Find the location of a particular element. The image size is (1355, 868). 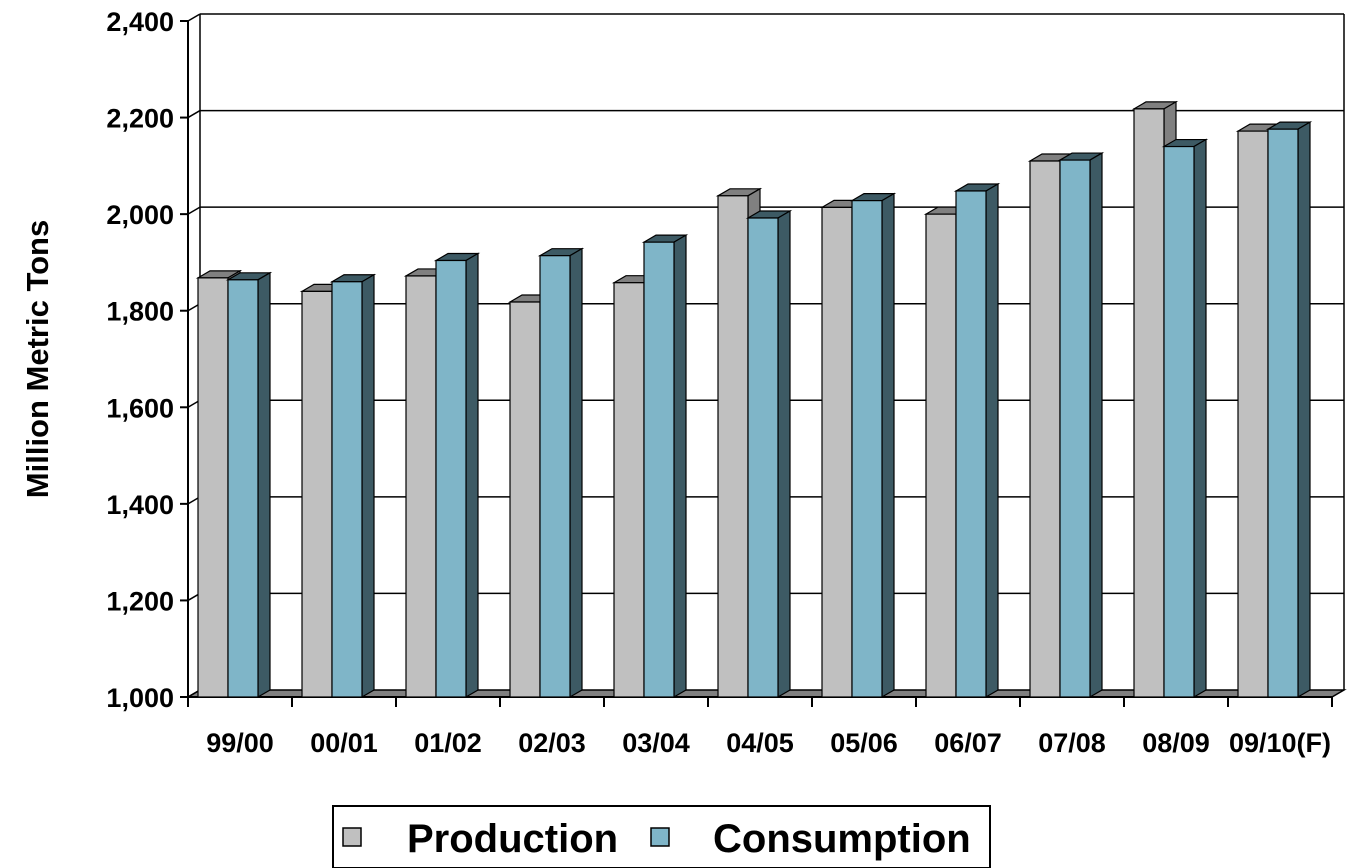

bar-consumption-01/02 is located at coordinates (457, 475).